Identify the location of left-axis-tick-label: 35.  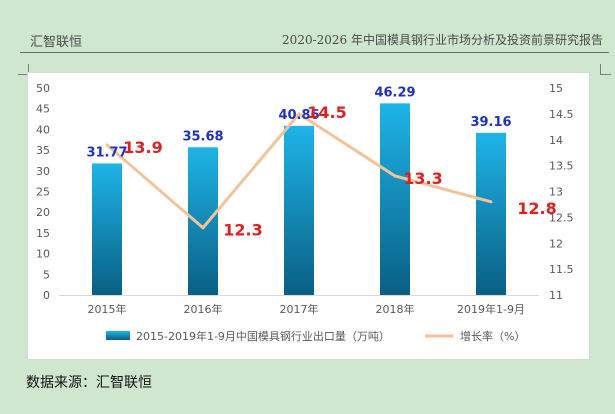
(43, 150).